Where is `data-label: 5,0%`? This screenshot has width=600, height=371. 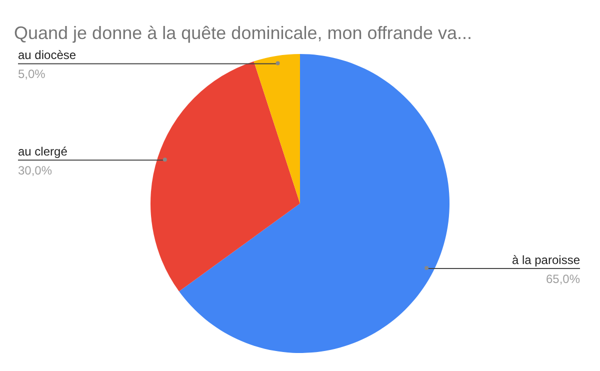 data-label: 5,0% is located at coordinates (32, 74).